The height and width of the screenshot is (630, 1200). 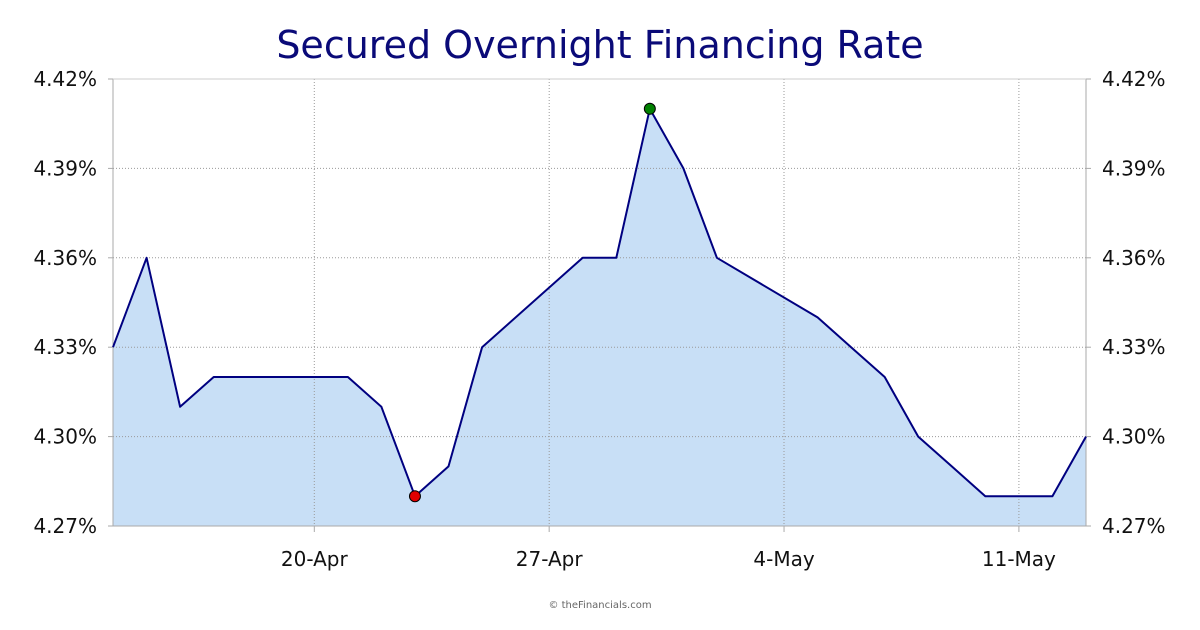 I want to click on y-tick-label-right: 4.39%, so click(x=1134, y=168).